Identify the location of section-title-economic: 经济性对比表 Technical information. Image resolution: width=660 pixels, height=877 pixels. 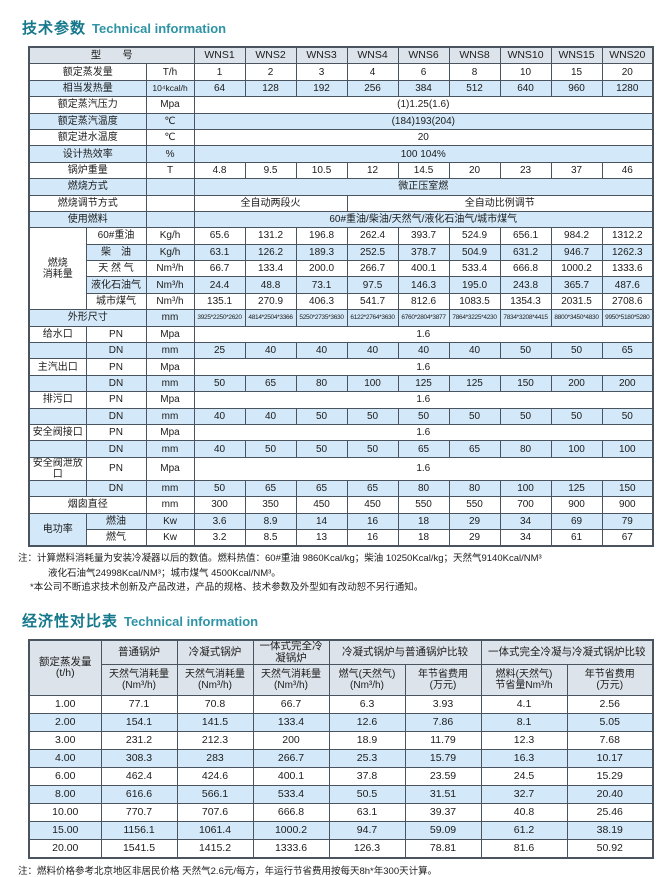
(337, 619).